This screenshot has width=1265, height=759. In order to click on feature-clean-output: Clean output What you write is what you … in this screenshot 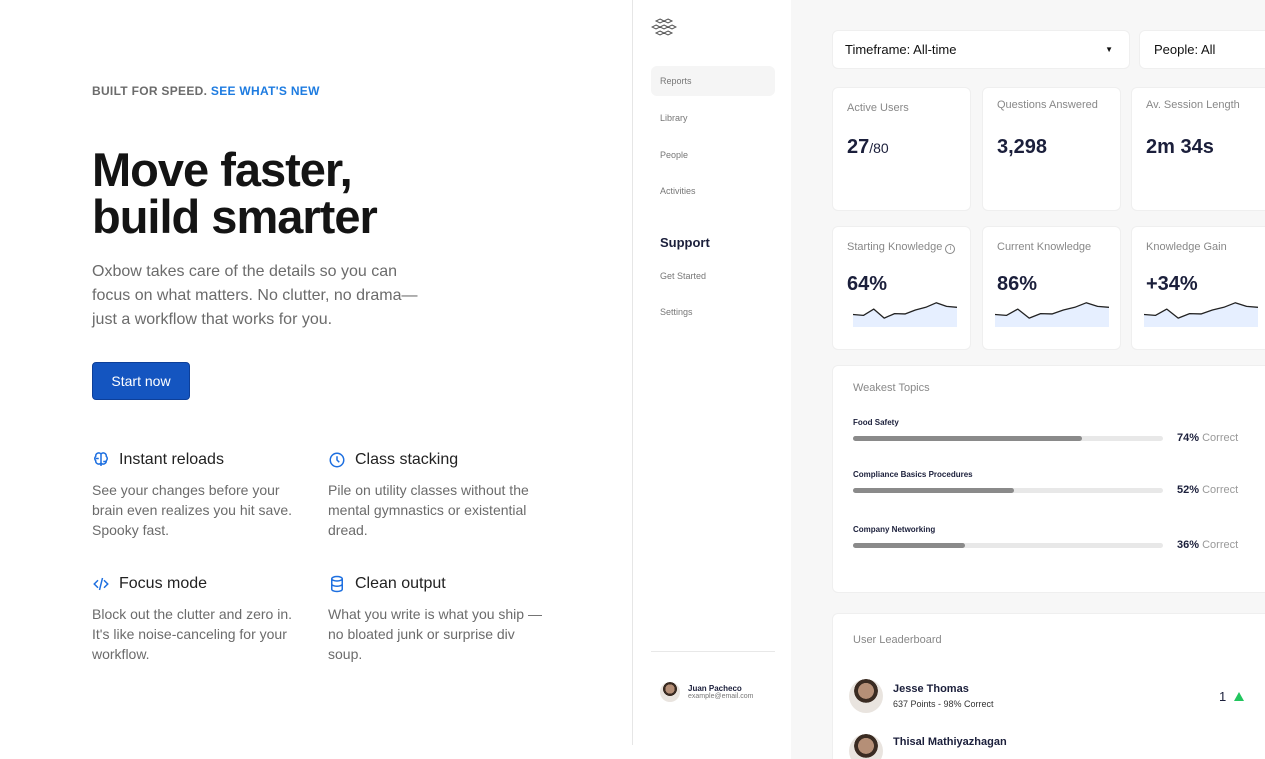, I will do `click(438, 619)`.